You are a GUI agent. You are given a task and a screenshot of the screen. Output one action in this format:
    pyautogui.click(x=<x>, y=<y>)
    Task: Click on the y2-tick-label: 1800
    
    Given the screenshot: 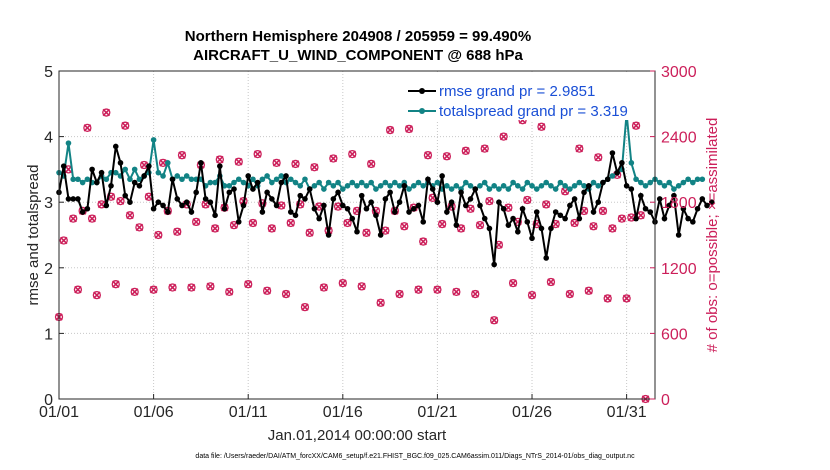 What is the action you would take?
    pyautogui.click(x=679, y=203)
    